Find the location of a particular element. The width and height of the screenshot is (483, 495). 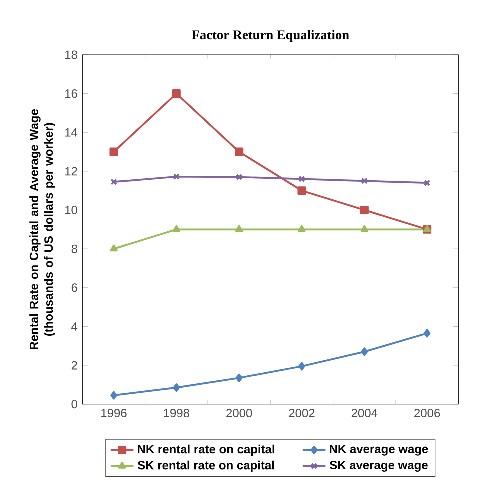

y-tick-label: 2 is located at coordinates (75, 365).